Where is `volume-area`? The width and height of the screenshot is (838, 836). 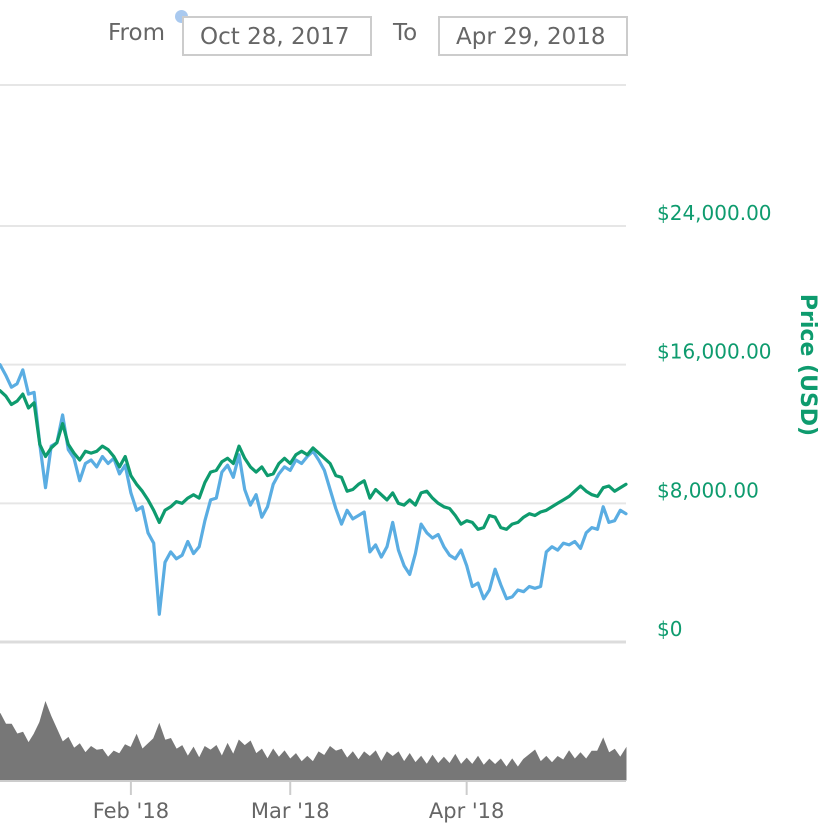
volume-area is located at coordinates (313, 741).